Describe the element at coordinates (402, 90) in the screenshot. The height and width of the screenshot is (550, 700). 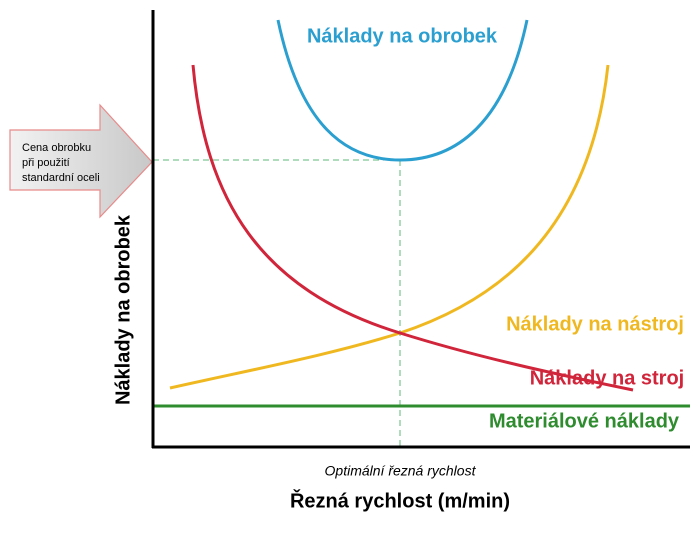
I see `cost-curve` at that location.